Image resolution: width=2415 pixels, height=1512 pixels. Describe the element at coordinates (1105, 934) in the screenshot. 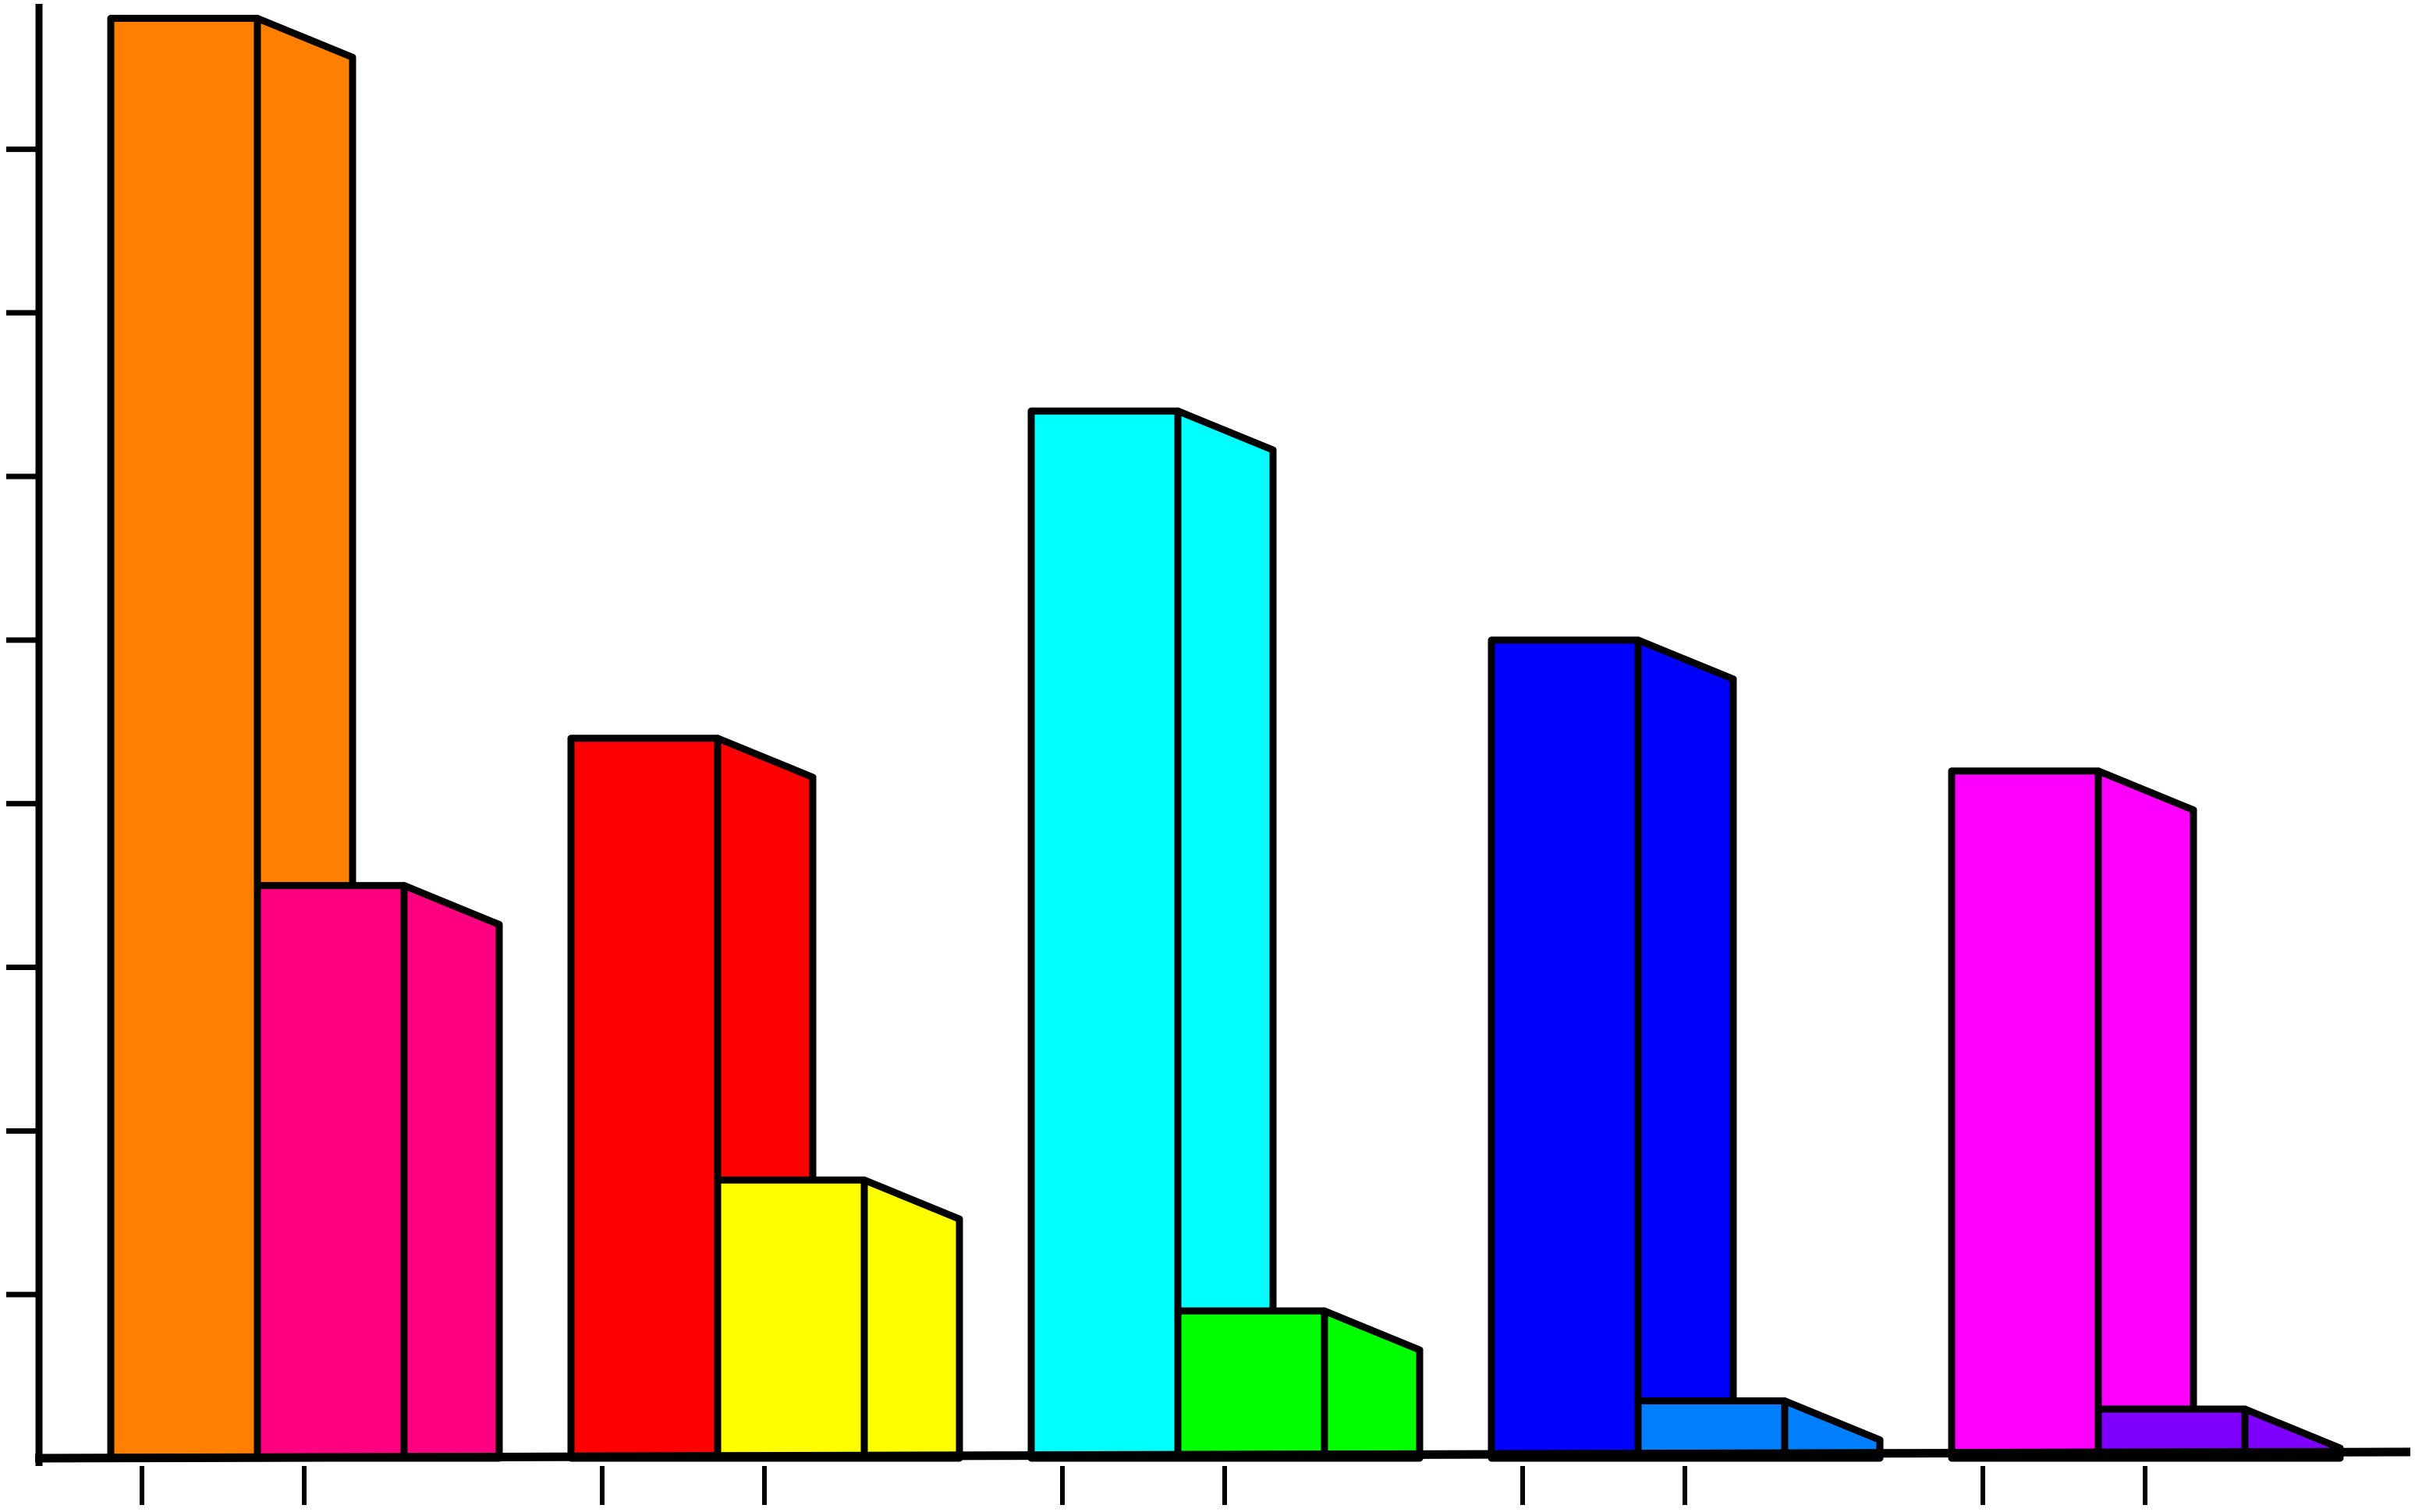

I see `bar-g3-s1` at that location.